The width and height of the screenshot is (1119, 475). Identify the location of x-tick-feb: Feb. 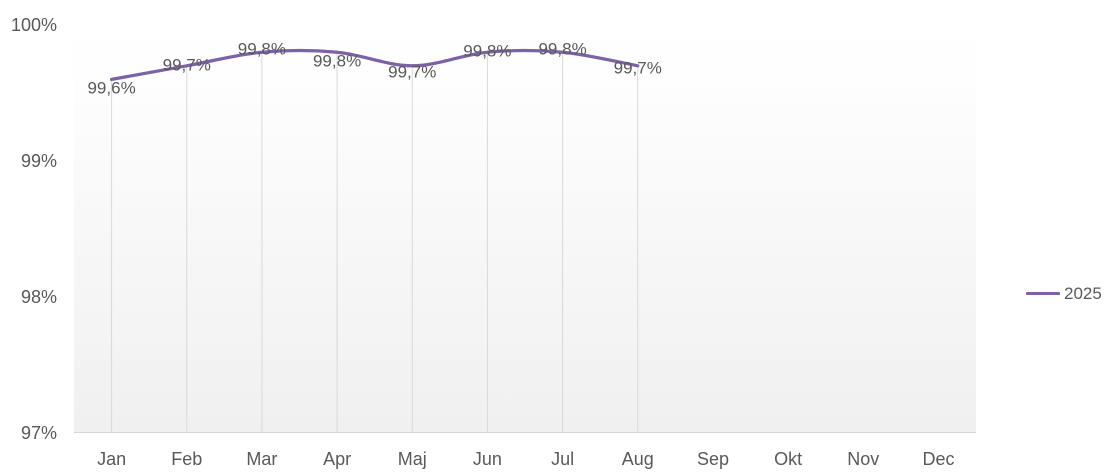
(187, 459).